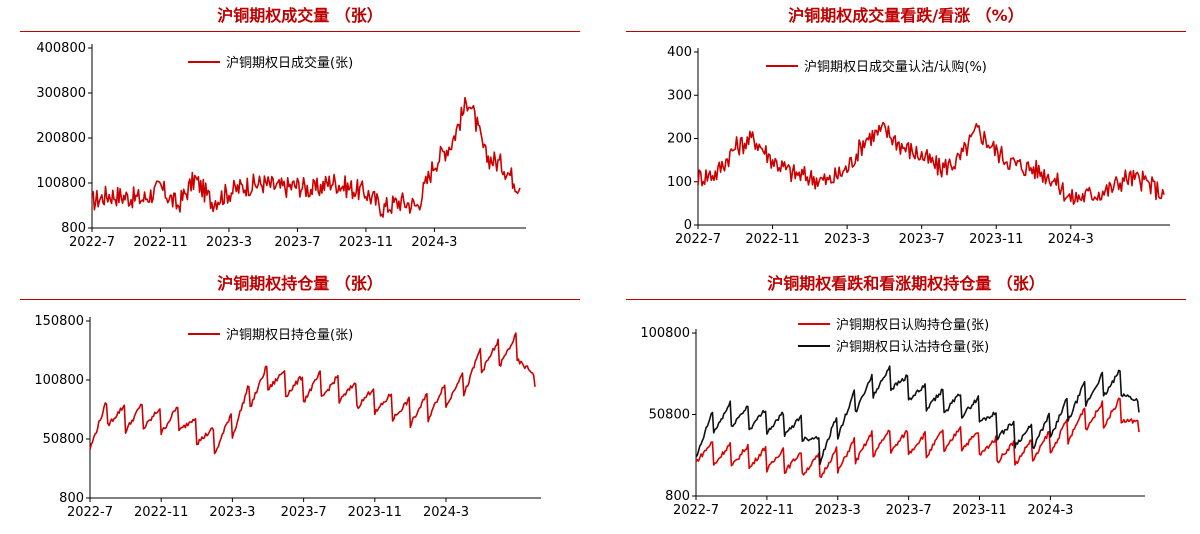 This screenshot has width=1200, height=534. I want to click on legend-label: 沪铜期权日认沽持仓量(张), so click(912, 347).